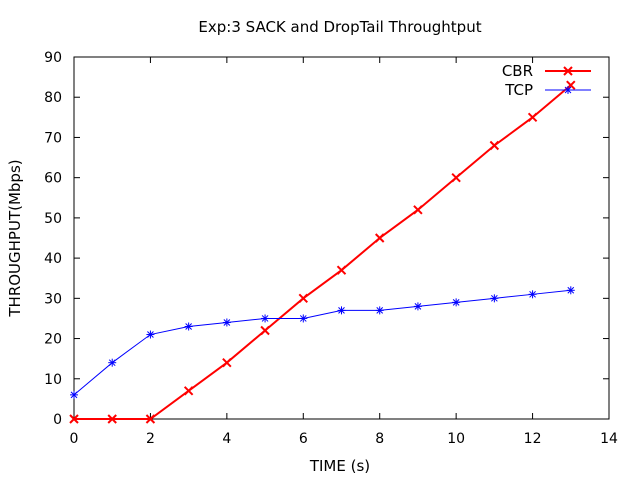  I want to click on x-tick-label: 10, so click(456, 439).